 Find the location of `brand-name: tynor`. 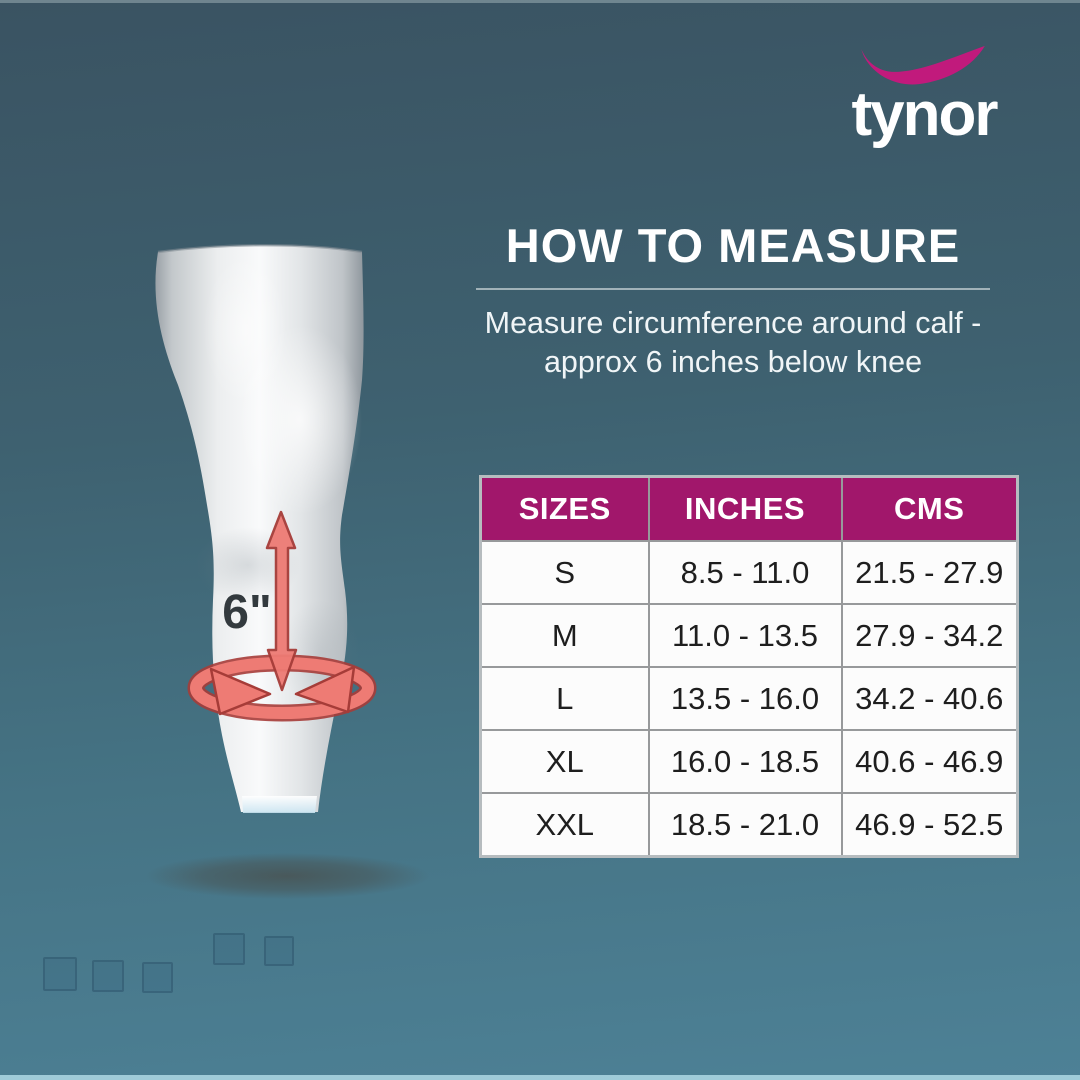

brand-name: tynor is located at coordinates (925, 114).